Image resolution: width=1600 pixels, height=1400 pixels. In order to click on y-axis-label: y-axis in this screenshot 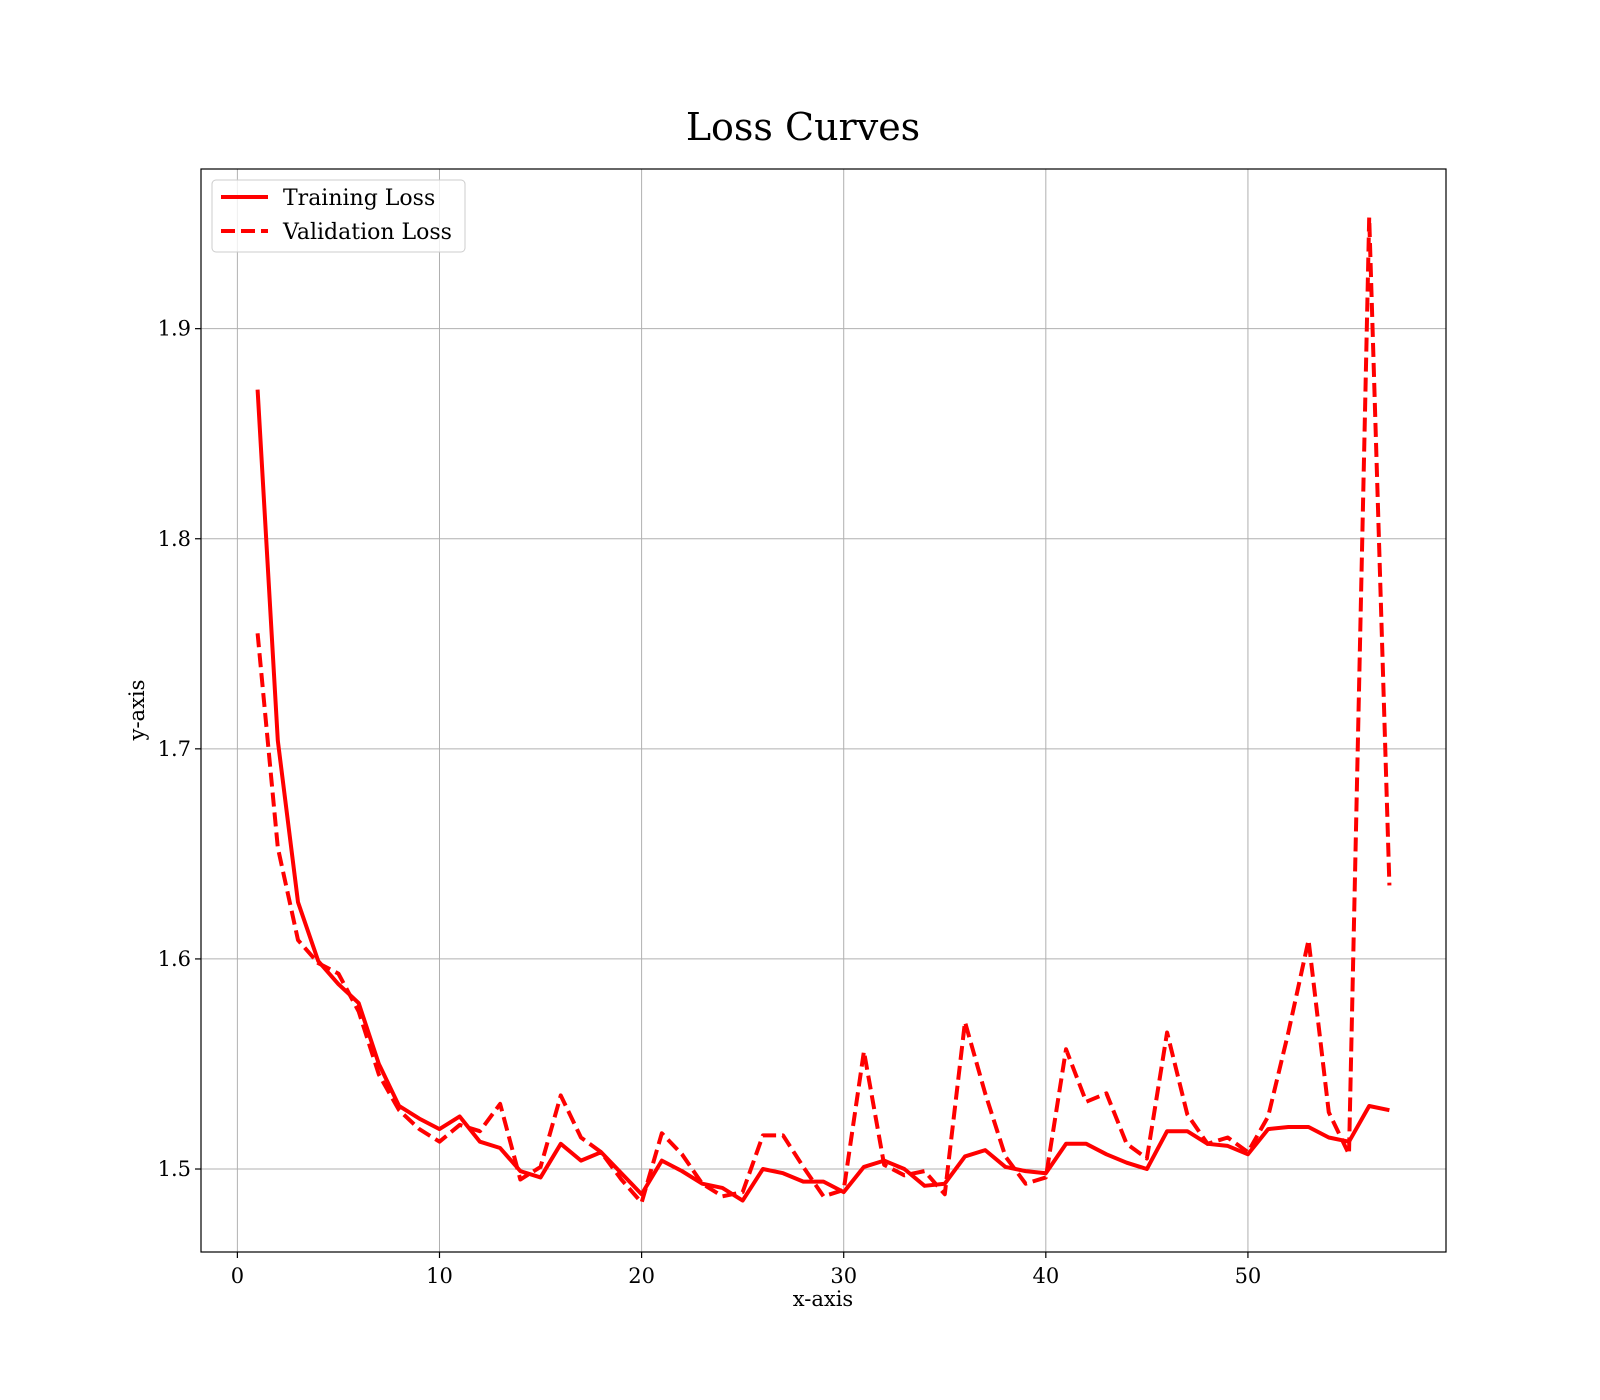, I will do `click(137, 711)`.